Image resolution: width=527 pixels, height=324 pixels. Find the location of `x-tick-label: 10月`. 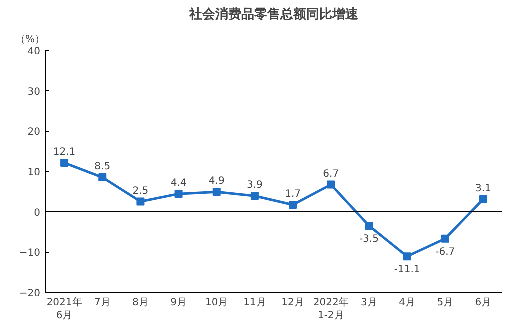

x-tick-label: 10月 is located at coordinates (217, 303).